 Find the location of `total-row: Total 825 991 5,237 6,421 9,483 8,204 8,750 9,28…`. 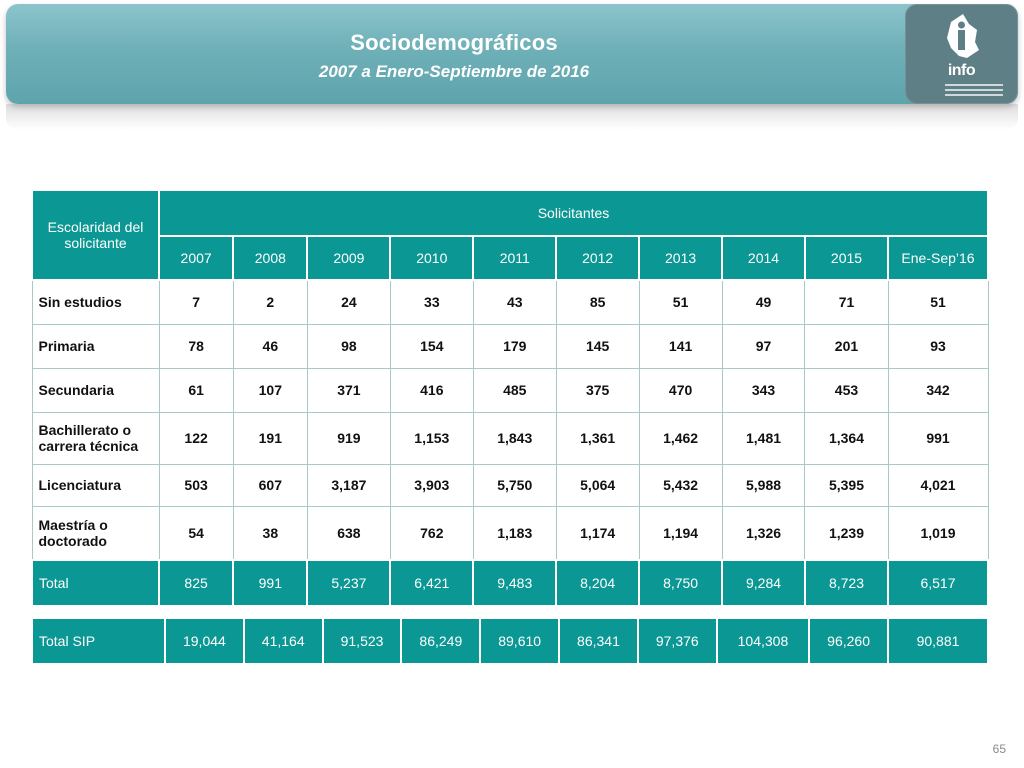

total-row: Total 825 991 5,237 6,421 9,483 8,204 8,750 9,28… is located at coordinates (510, 583).